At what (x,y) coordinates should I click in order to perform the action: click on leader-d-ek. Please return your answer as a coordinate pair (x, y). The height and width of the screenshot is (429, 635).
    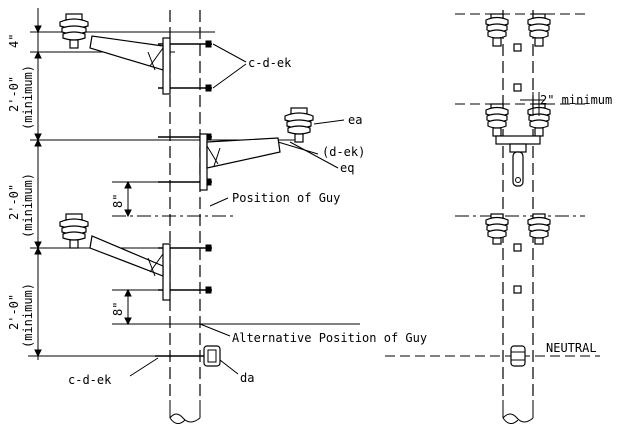
    Looking at the image, I should click on (298, 148).